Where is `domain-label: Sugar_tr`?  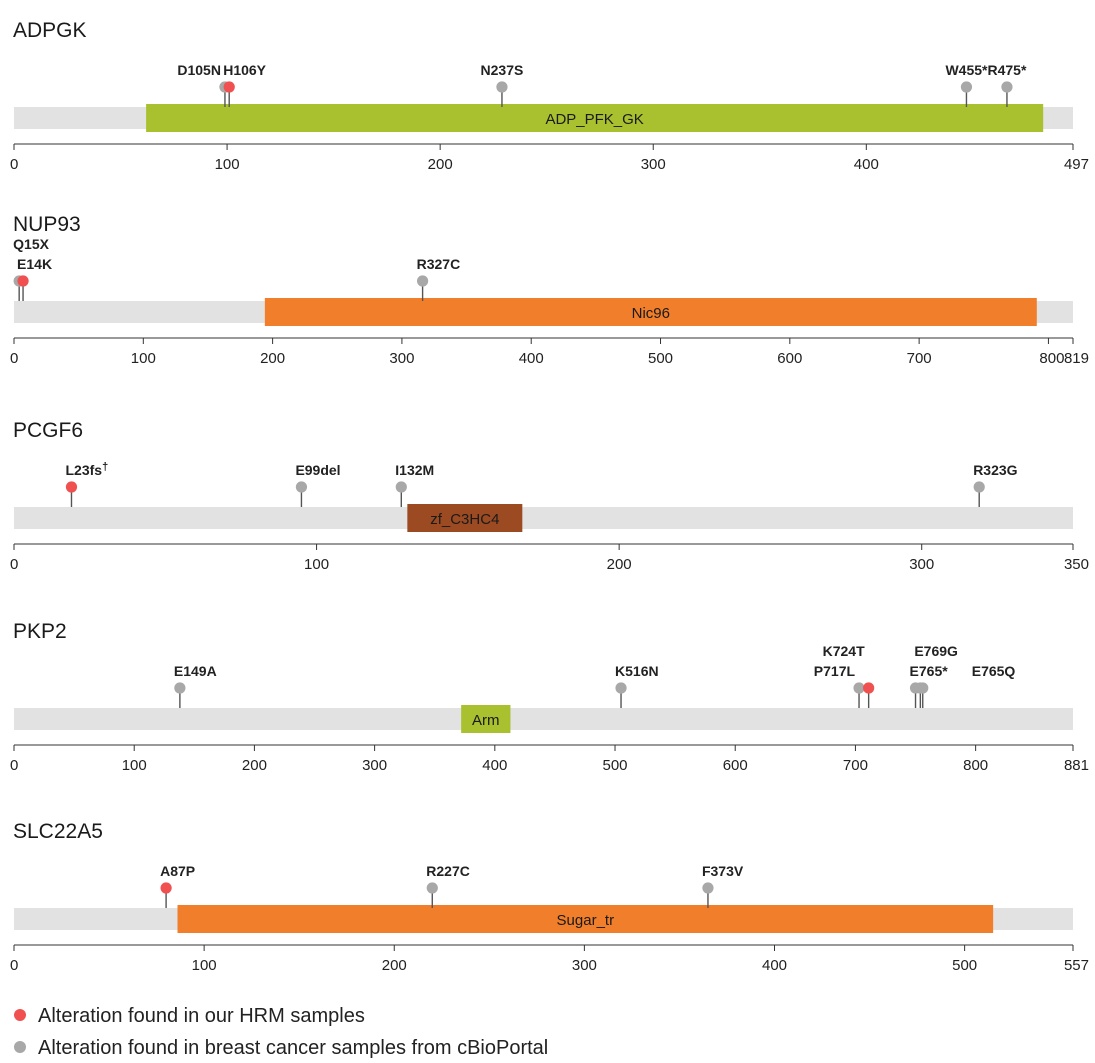
domain-label: Sugar_tr is located at coordinates (586, 920).